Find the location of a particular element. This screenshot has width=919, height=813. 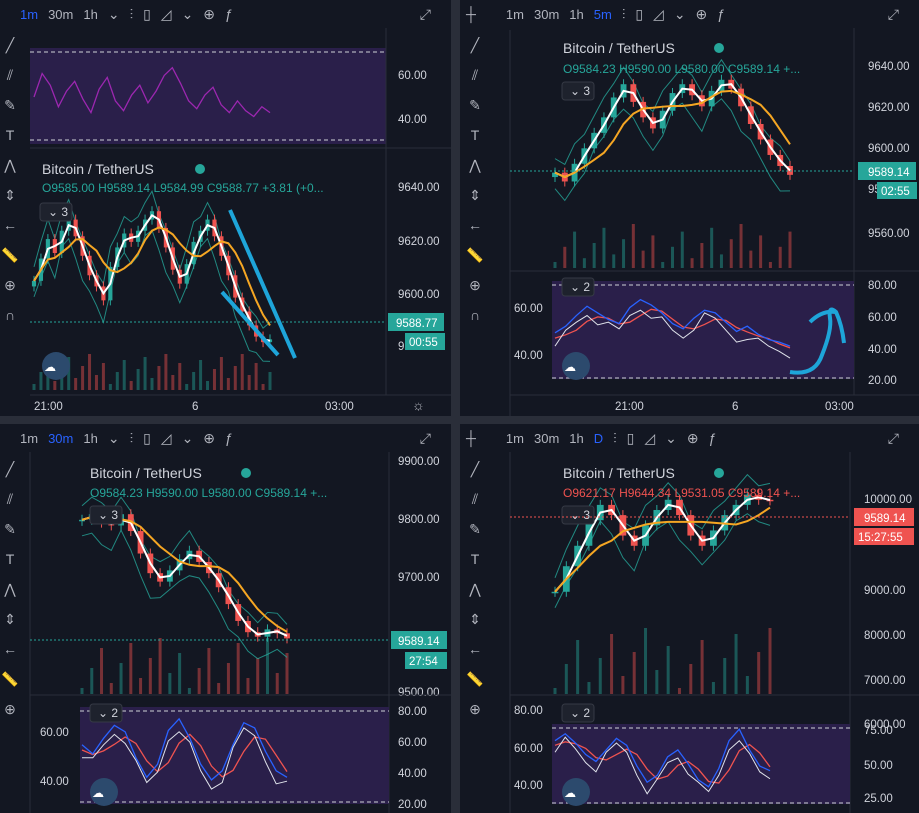

trend-lines is located at coordinates (258, 284).